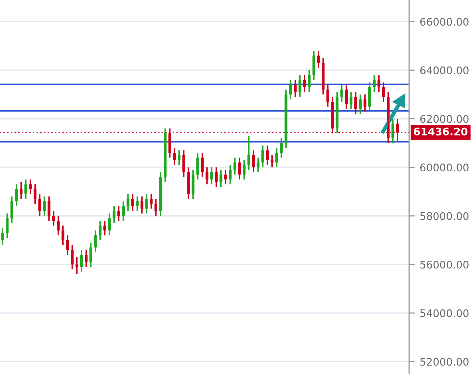 Image resolution: width=476 pixels, height=374 pixels. Describe the element at coordinates (441, 132) in the screenshot. I see `ref-line-label: 61436.20` at that location.